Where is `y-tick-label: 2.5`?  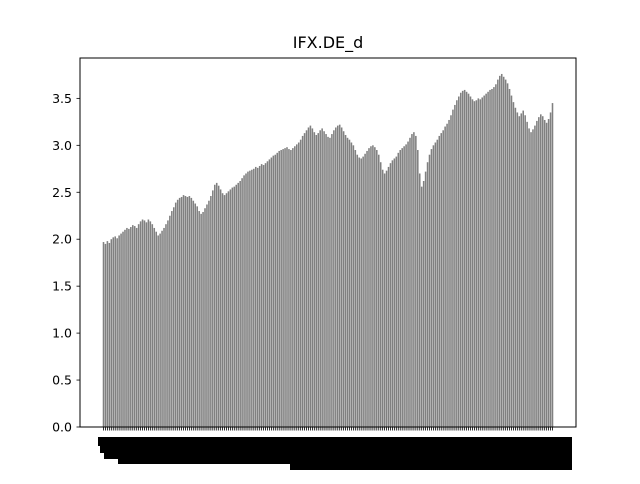
y-tick-label: 2.5 is located at coordinates (62, 192).